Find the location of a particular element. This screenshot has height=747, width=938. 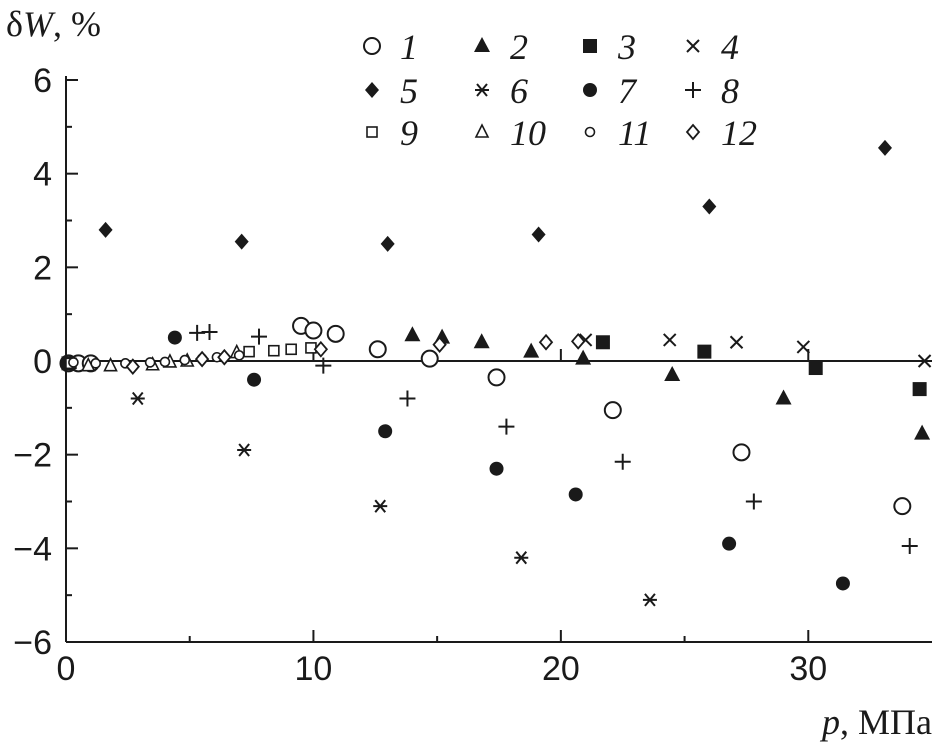

legend-label-1: 1 is located at coordinates (409, 47).